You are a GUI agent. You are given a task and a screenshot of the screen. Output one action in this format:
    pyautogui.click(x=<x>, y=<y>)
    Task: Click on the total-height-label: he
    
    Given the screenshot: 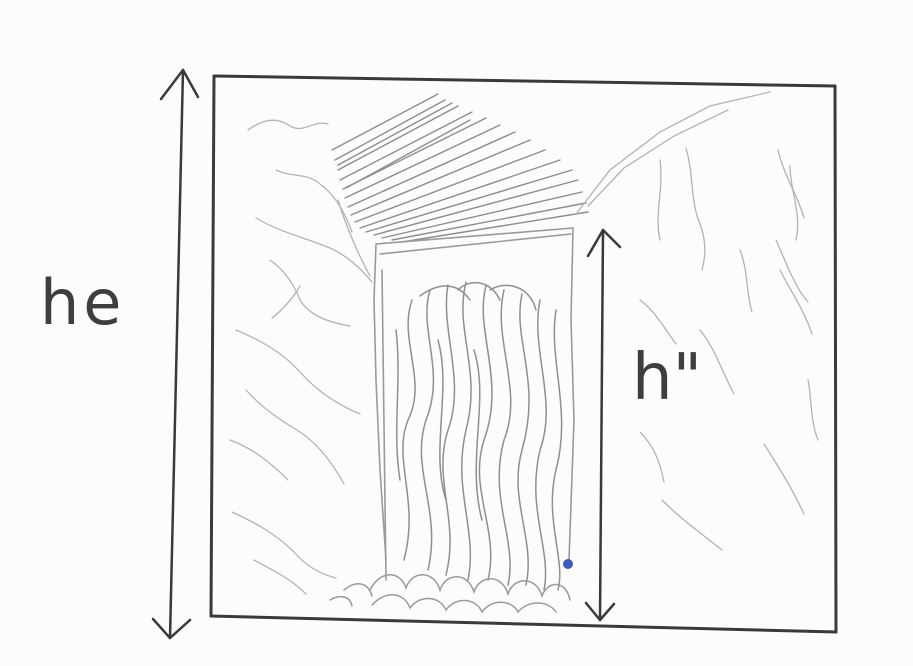 What is the action you would take?
    pyautogui.click(x=83, y=302)
    